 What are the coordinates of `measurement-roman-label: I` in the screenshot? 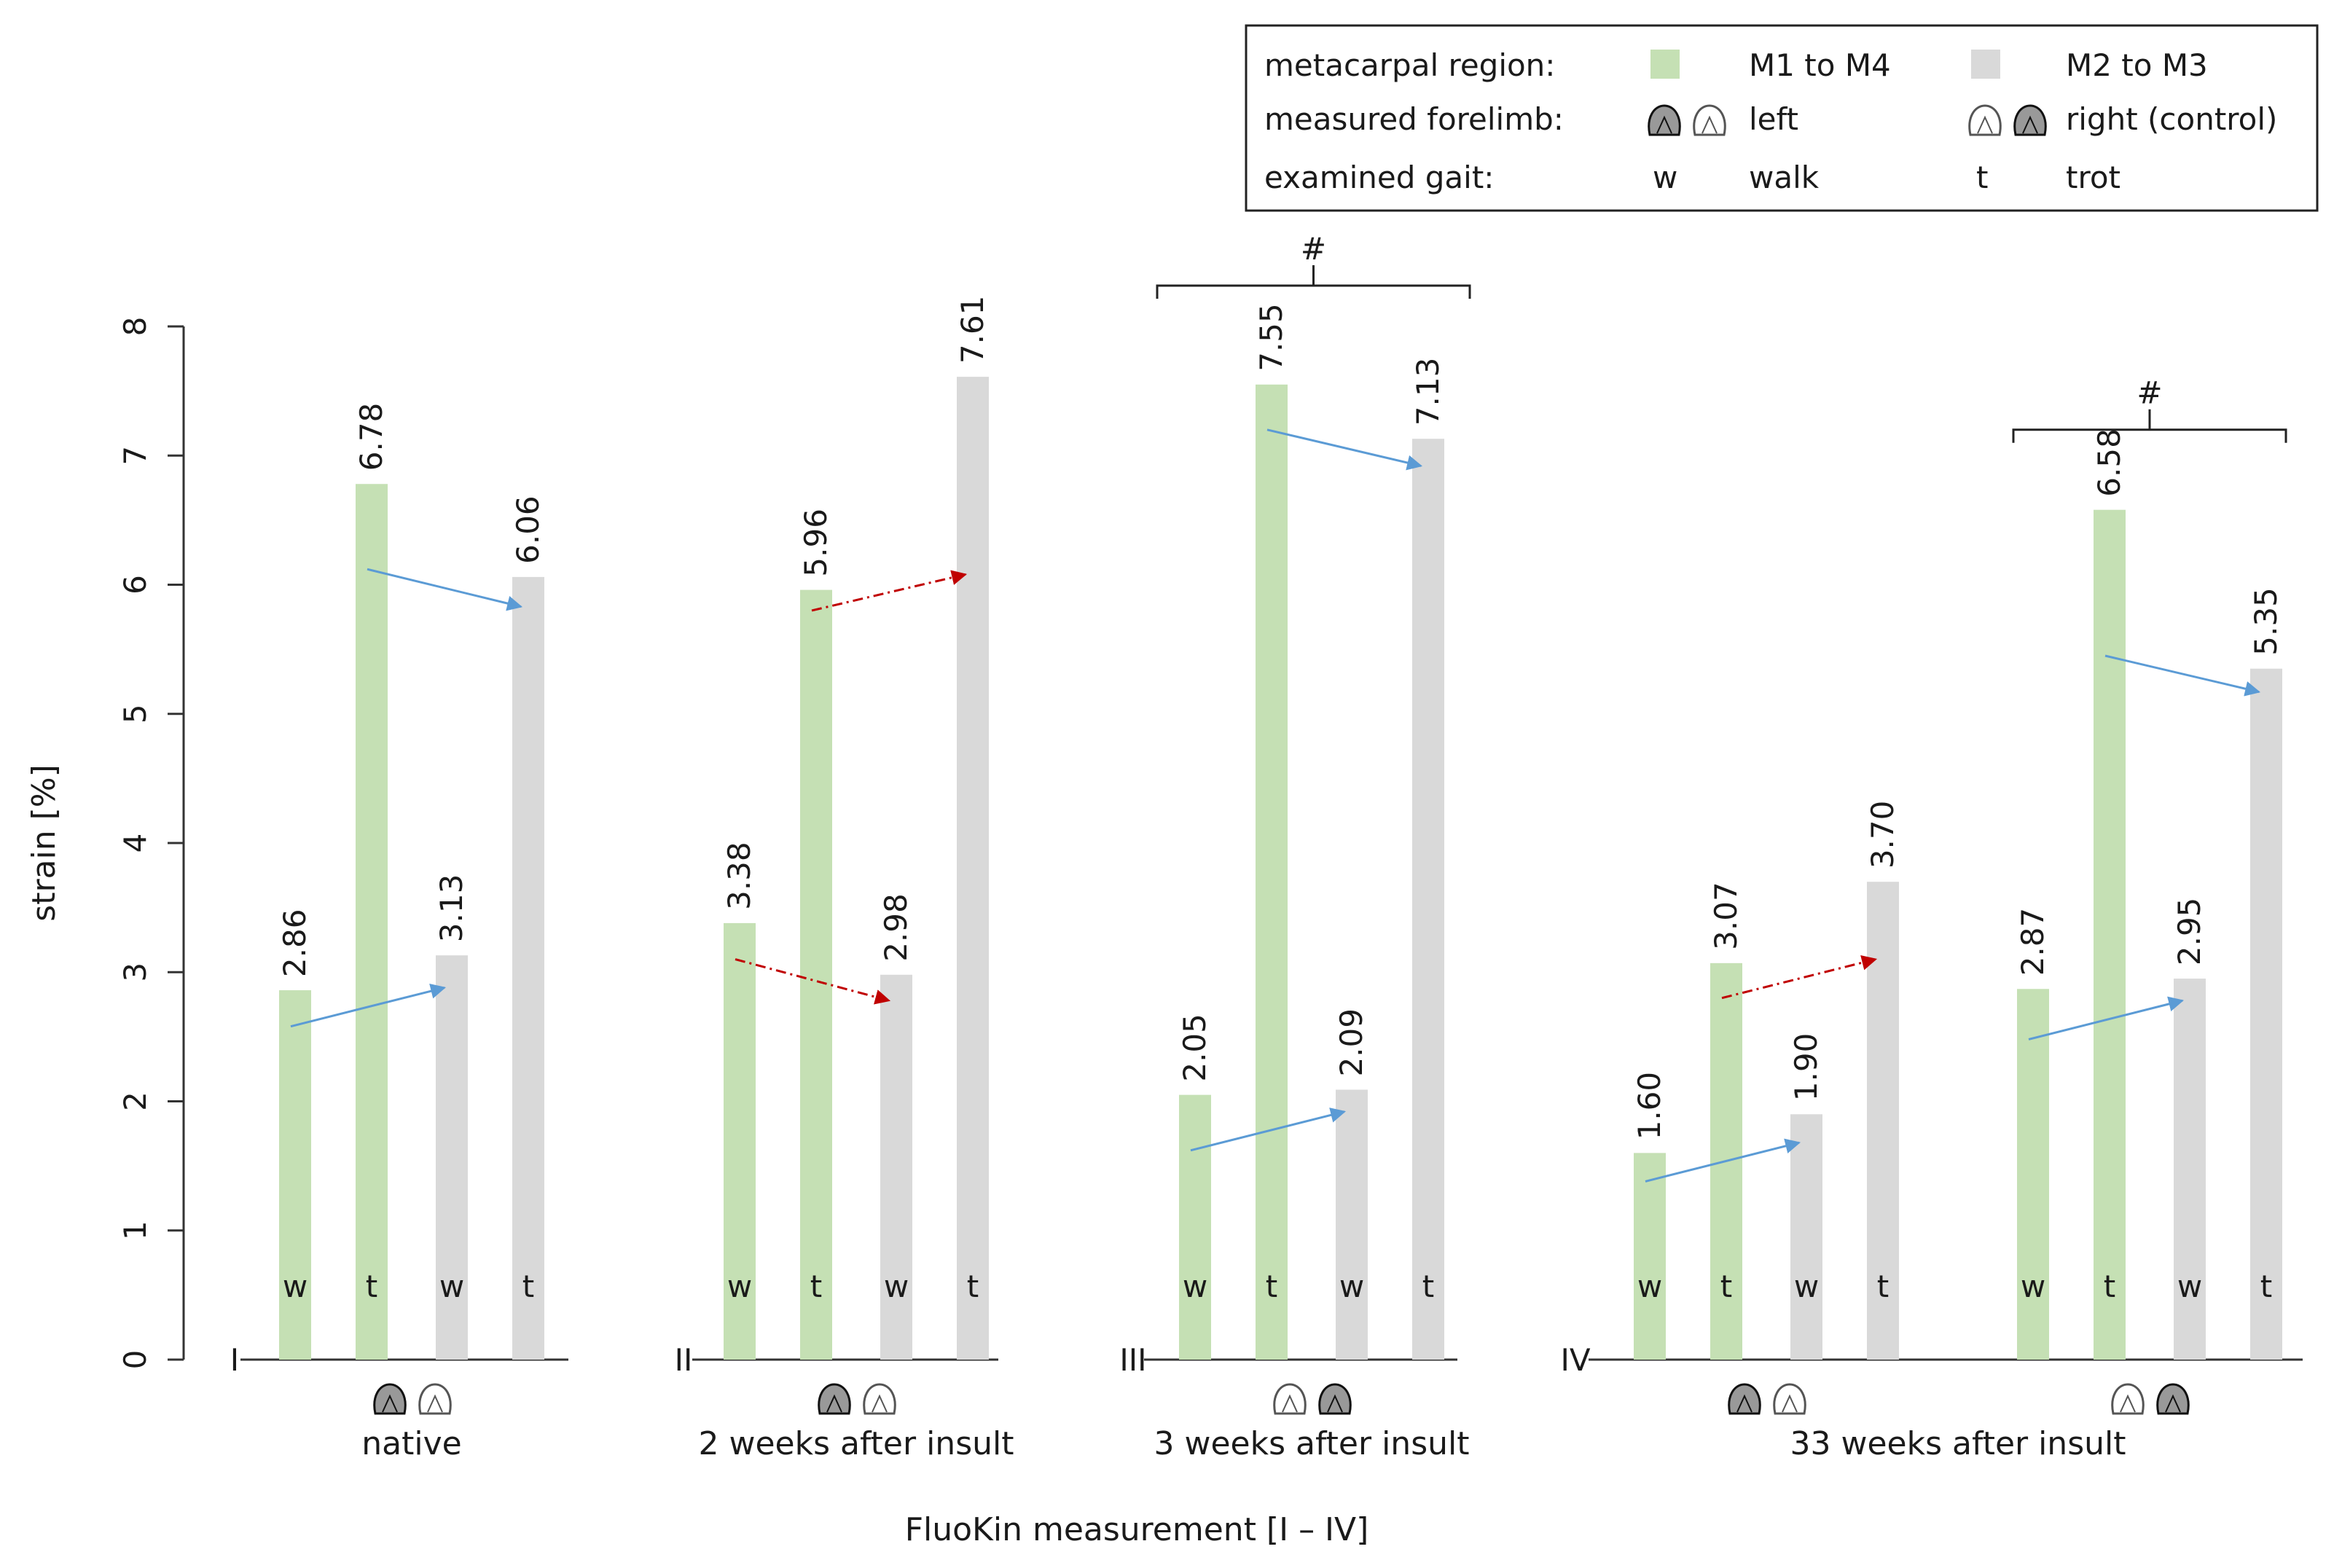 It's located at (235, 1360).